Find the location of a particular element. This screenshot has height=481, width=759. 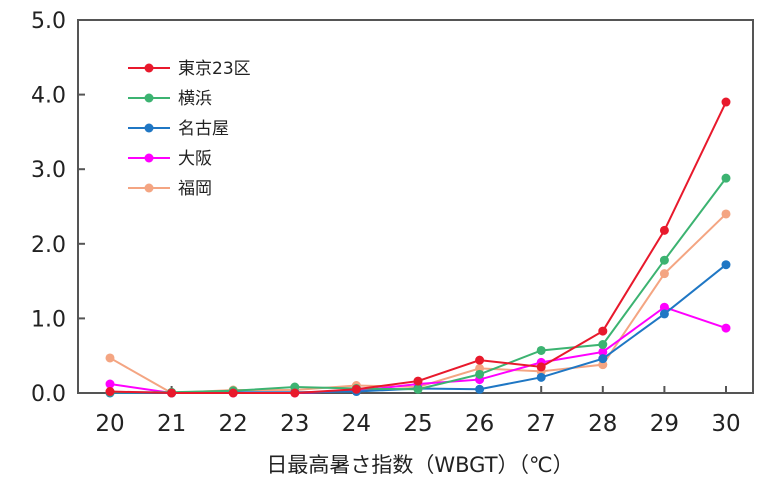

legend-label: 東京23区 is located at coordinates (214, 69).